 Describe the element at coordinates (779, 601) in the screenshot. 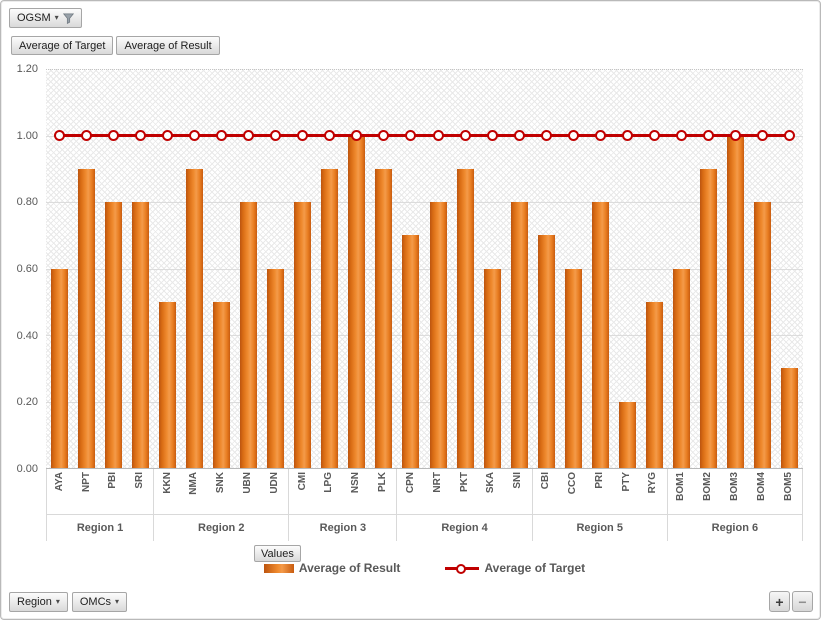

I see `expand-field-button: +` at that location.